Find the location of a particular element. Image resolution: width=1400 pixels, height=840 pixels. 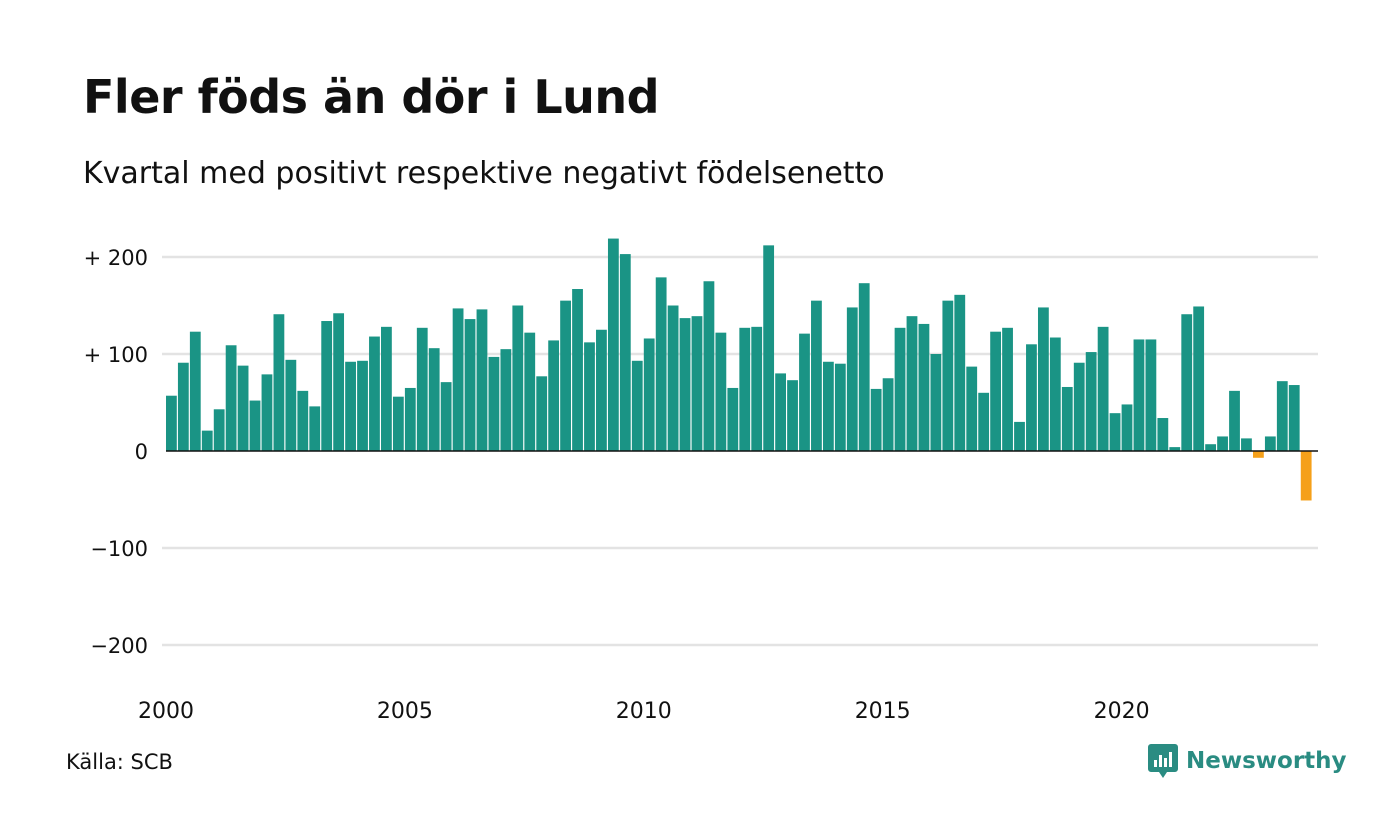

x-tick-label: 2020 is located at coordinates (1122, 711).